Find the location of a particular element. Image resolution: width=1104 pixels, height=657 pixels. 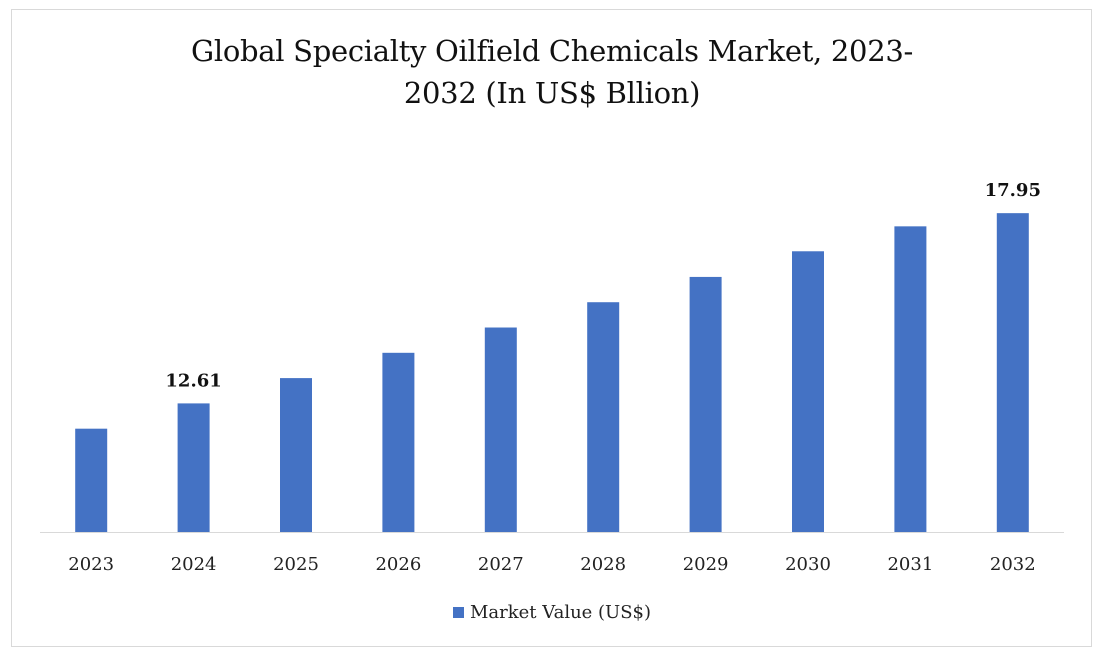

bar-2028 is located at coordinates (603, 417).